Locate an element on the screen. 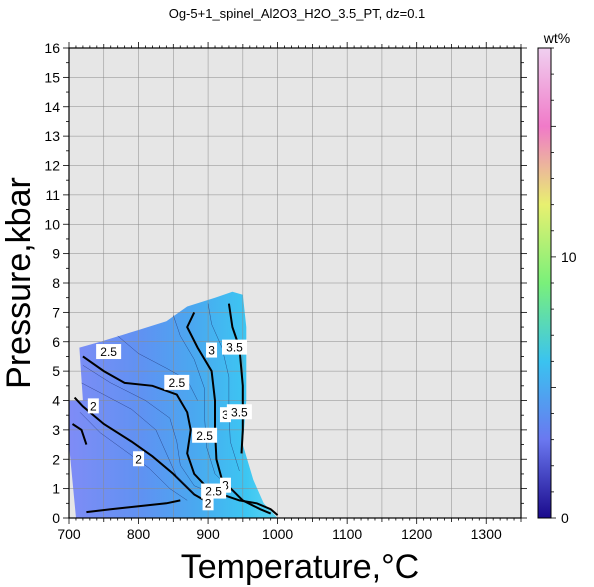 The width and height of the screenshot is (594, 587). colorbar-tick-label: 10 is located at coordinates (569, 257).